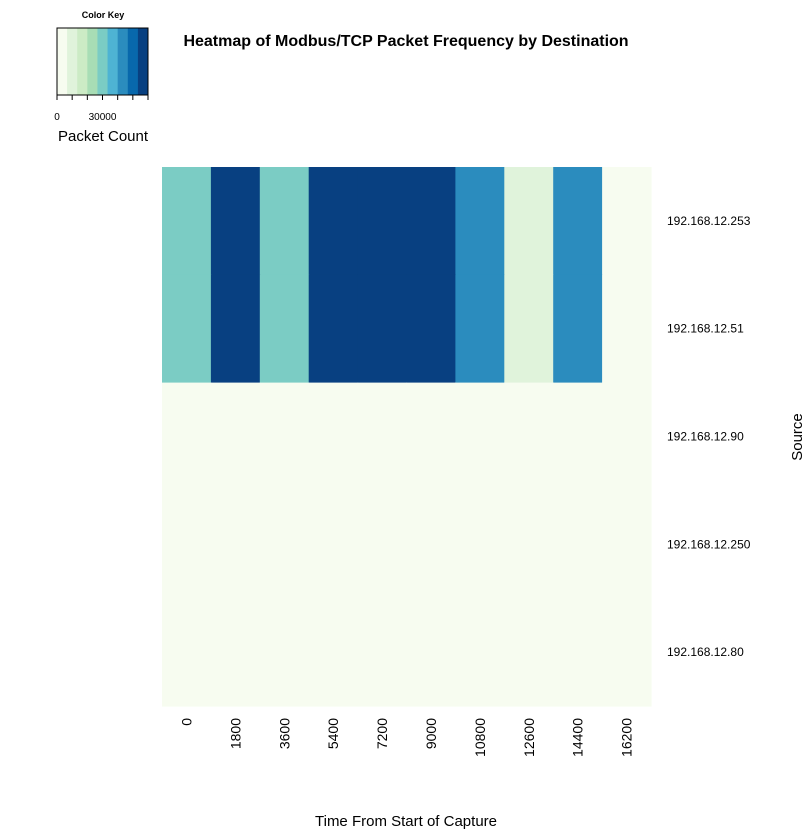  Describe the element at coordinates (705, 652) in the screenshot. I see `row-label: 192.168.12.80` at that location.